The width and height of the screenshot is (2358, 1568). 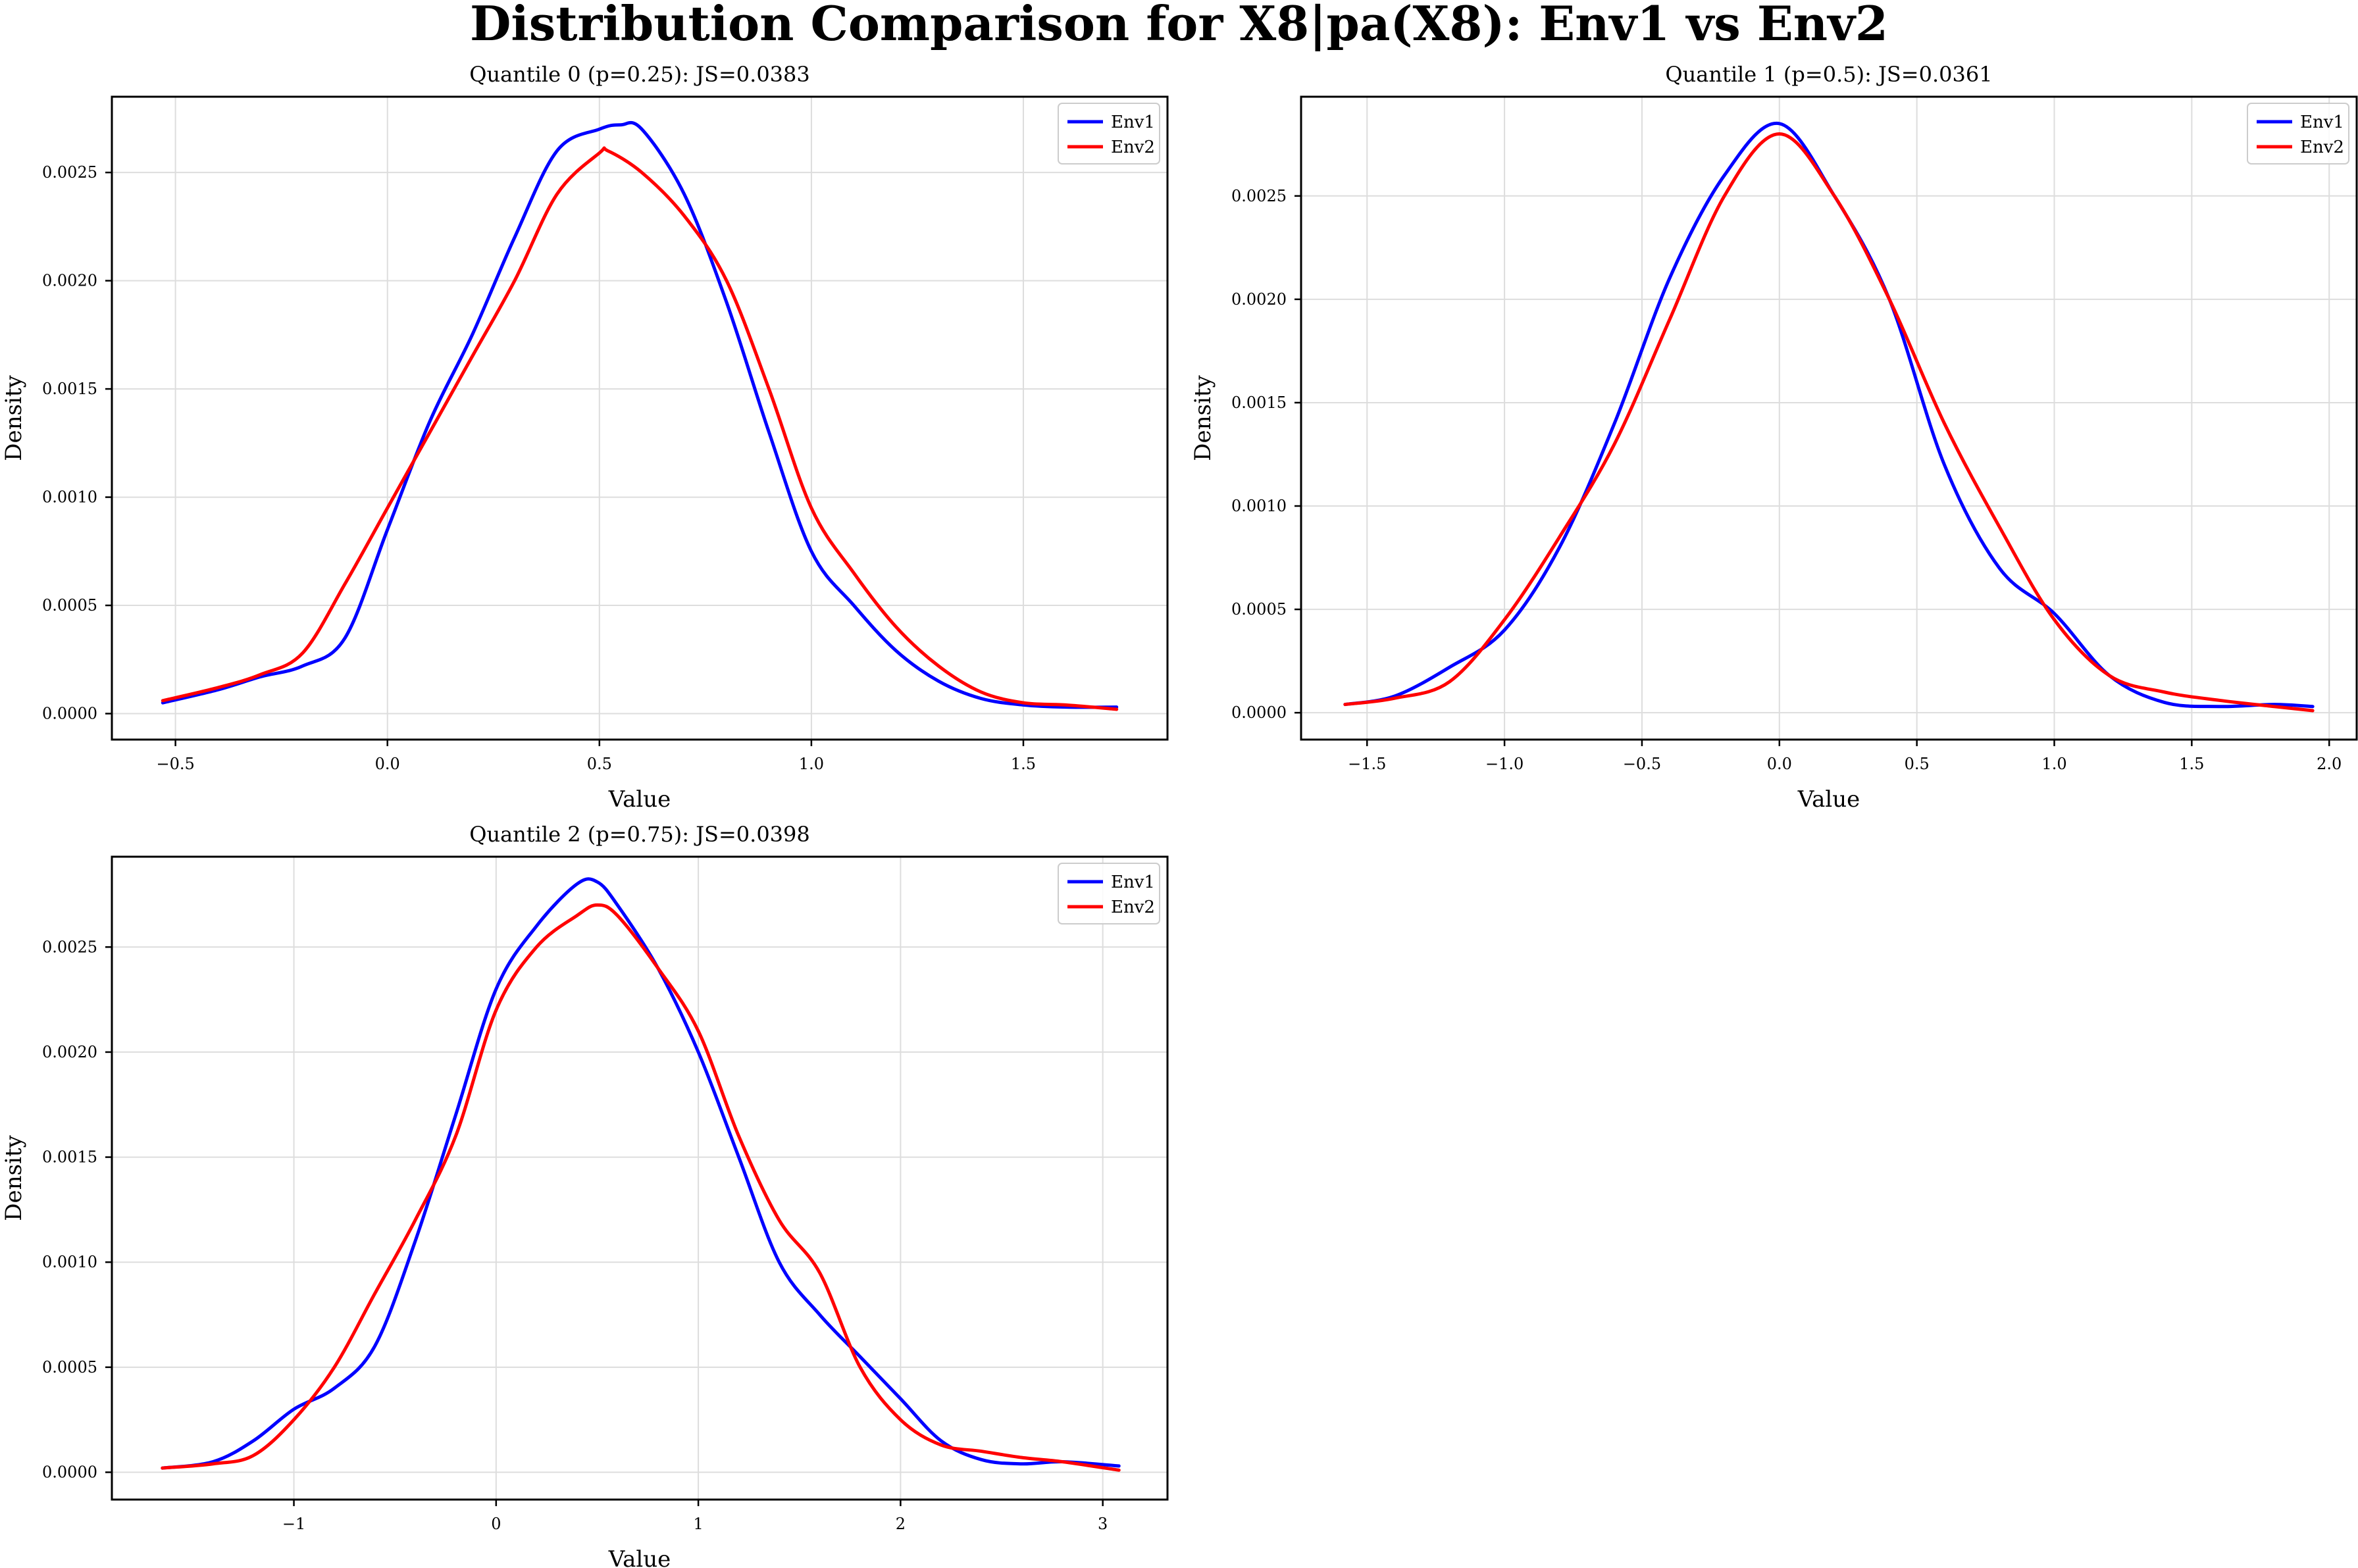 I want to click on subplot-title: Quantile 1 (p=0.5): JS=0.0361, so click(x=1829, y=74).